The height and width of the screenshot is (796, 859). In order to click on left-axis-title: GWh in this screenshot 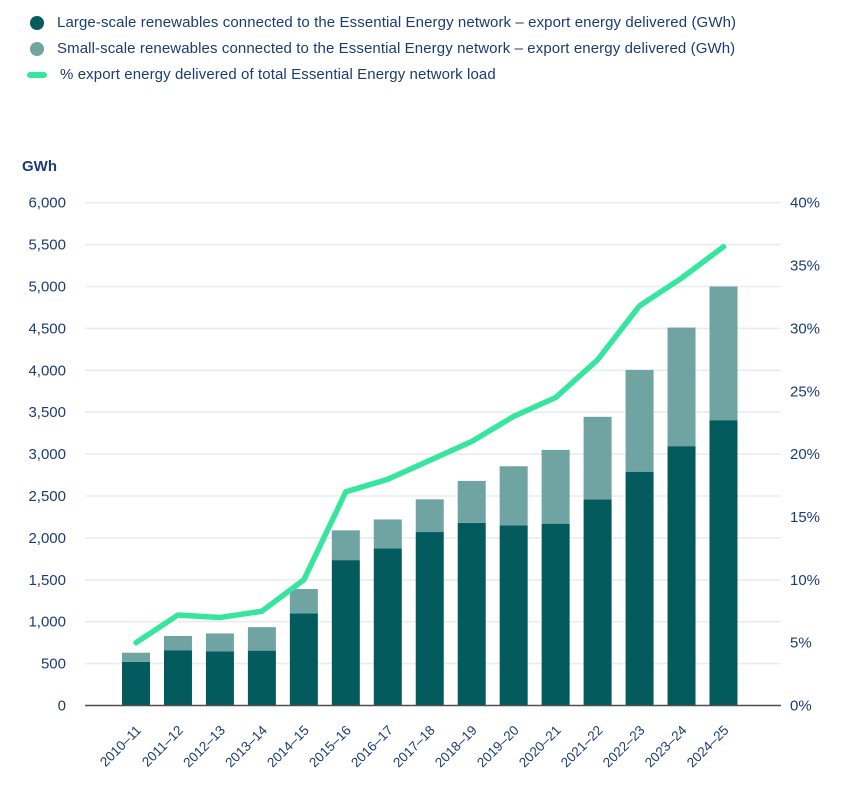, I will do `click(39, 166)`.